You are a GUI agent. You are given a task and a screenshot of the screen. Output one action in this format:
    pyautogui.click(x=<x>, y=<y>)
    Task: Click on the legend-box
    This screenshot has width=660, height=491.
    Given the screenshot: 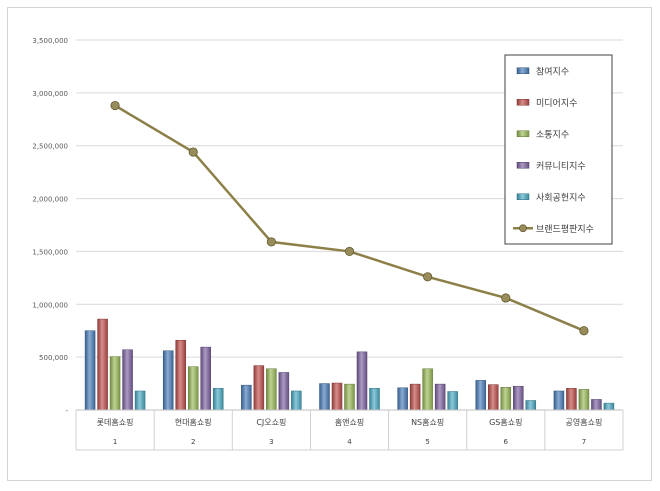 What is the action you would take?
    pyautogui.click(x=558, y=149)
    